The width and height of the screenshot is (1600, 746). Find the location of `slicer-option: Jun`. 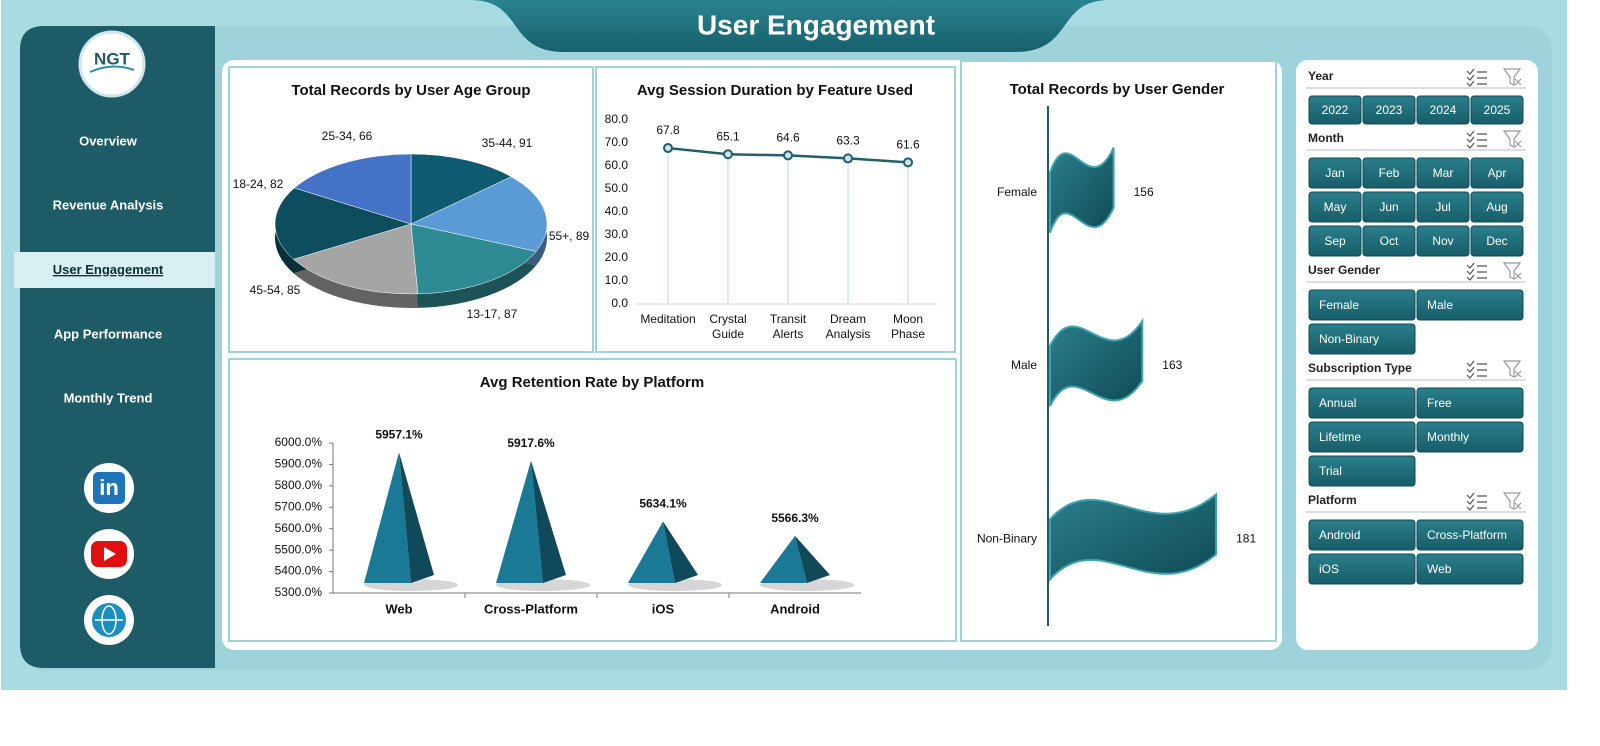

slicer-option: Jun is located at coordinates (1388, 207).